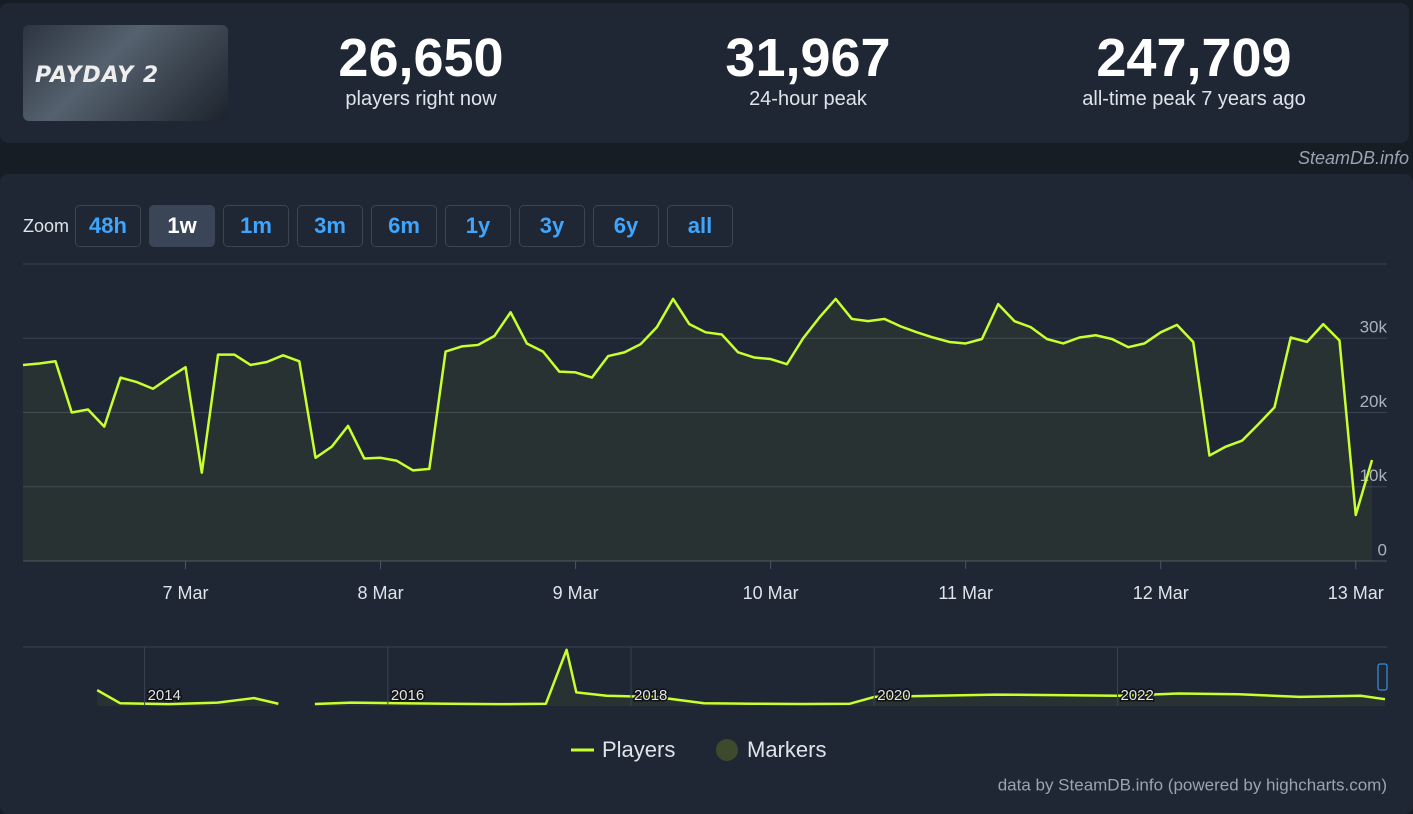  Describe the element at coordinates (421, 99) in the screenshot. I see `stat-label: players right now` at that location.